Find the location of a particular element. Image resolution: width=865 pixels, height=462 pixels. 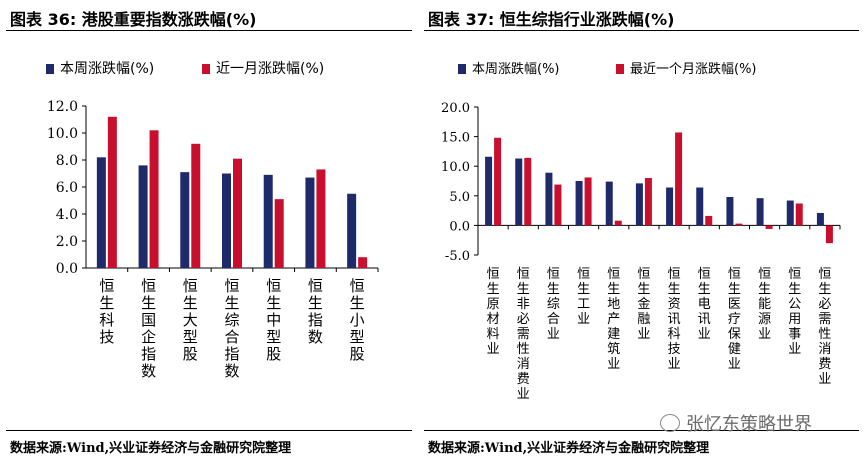

x-tick-label: 恒生医疗保健业 is located at coordinates (734, 319).